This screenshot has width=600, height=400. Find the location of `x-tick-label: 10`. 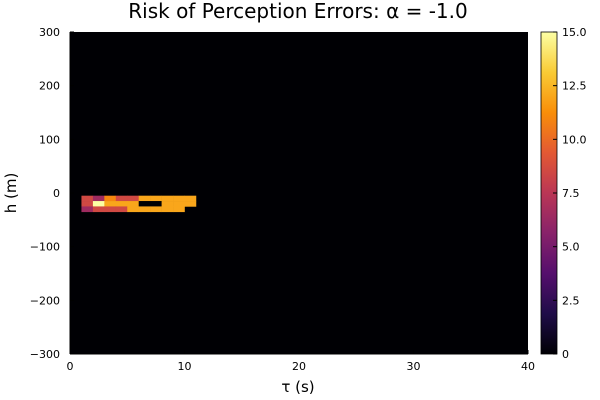

x-tick-label: 10 is located at coordinates (185, 366).